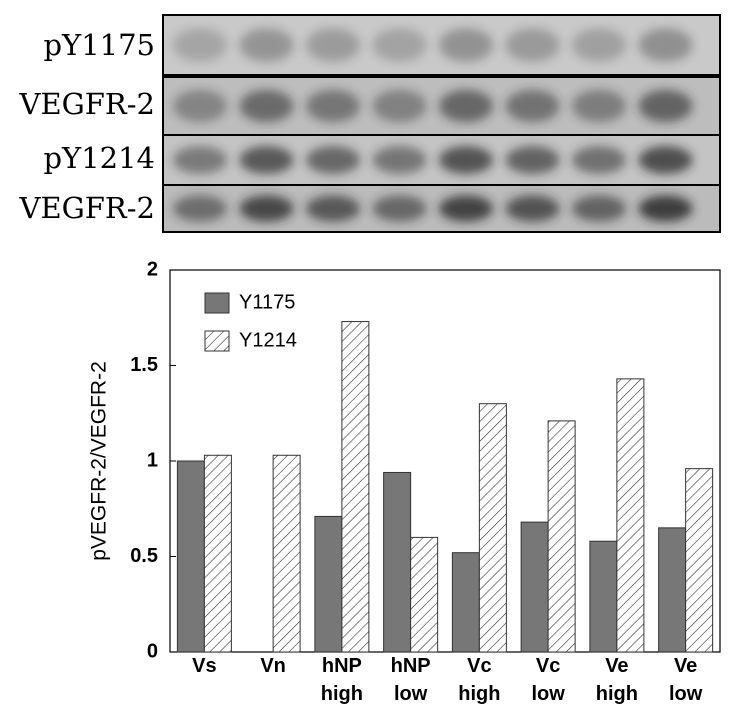 The image size is (734, 724). I want to click on y-axis-label: pVEGFR-2/VEGFR-2, so click(99, 461).